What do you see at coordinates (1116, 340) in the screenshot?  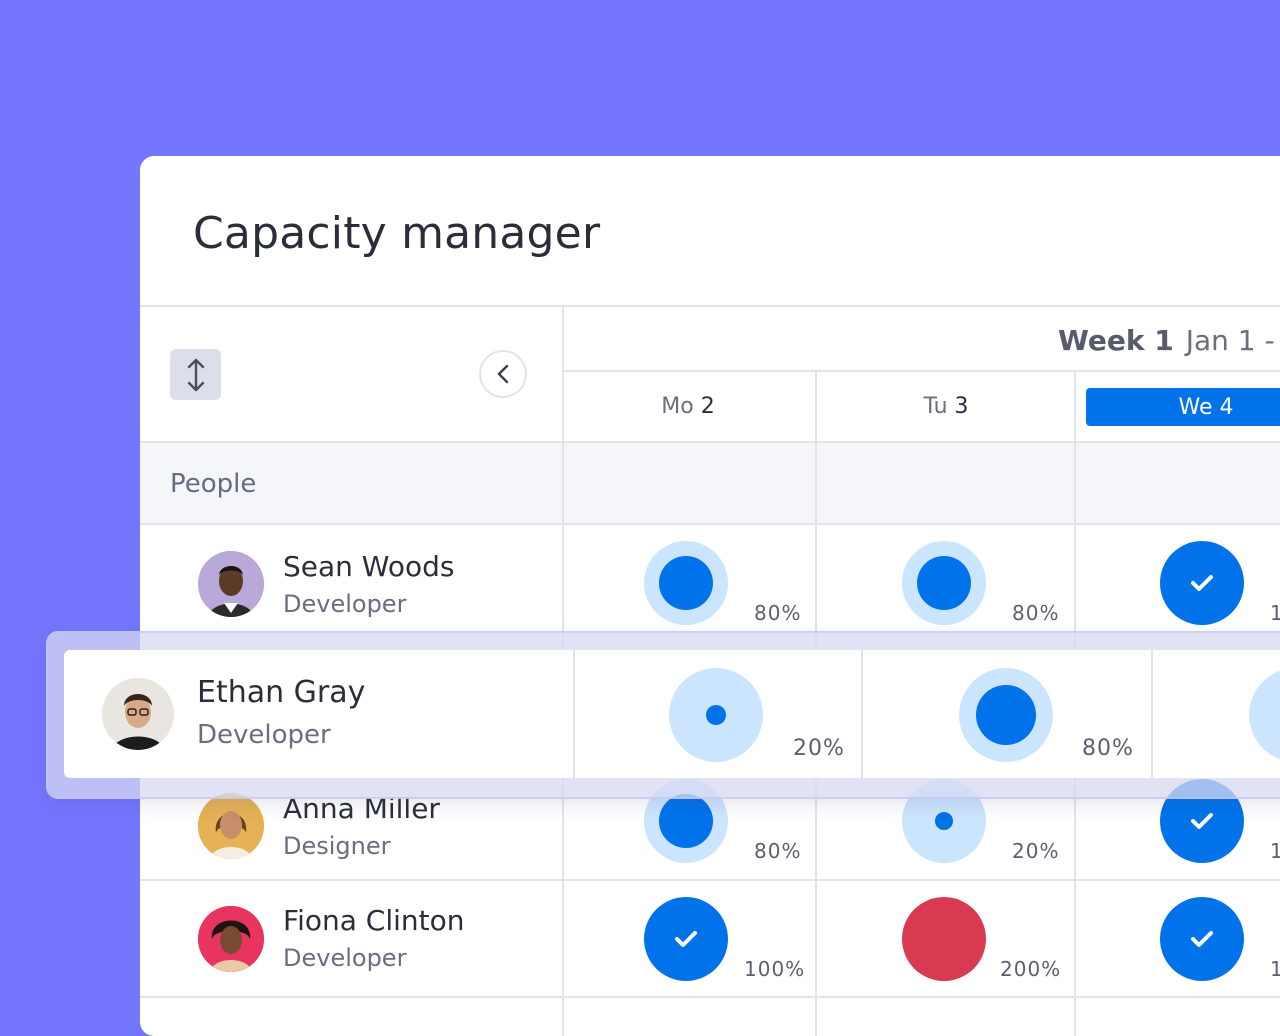 I see `week-number: Week 1` at bounding box center [1116, 340].